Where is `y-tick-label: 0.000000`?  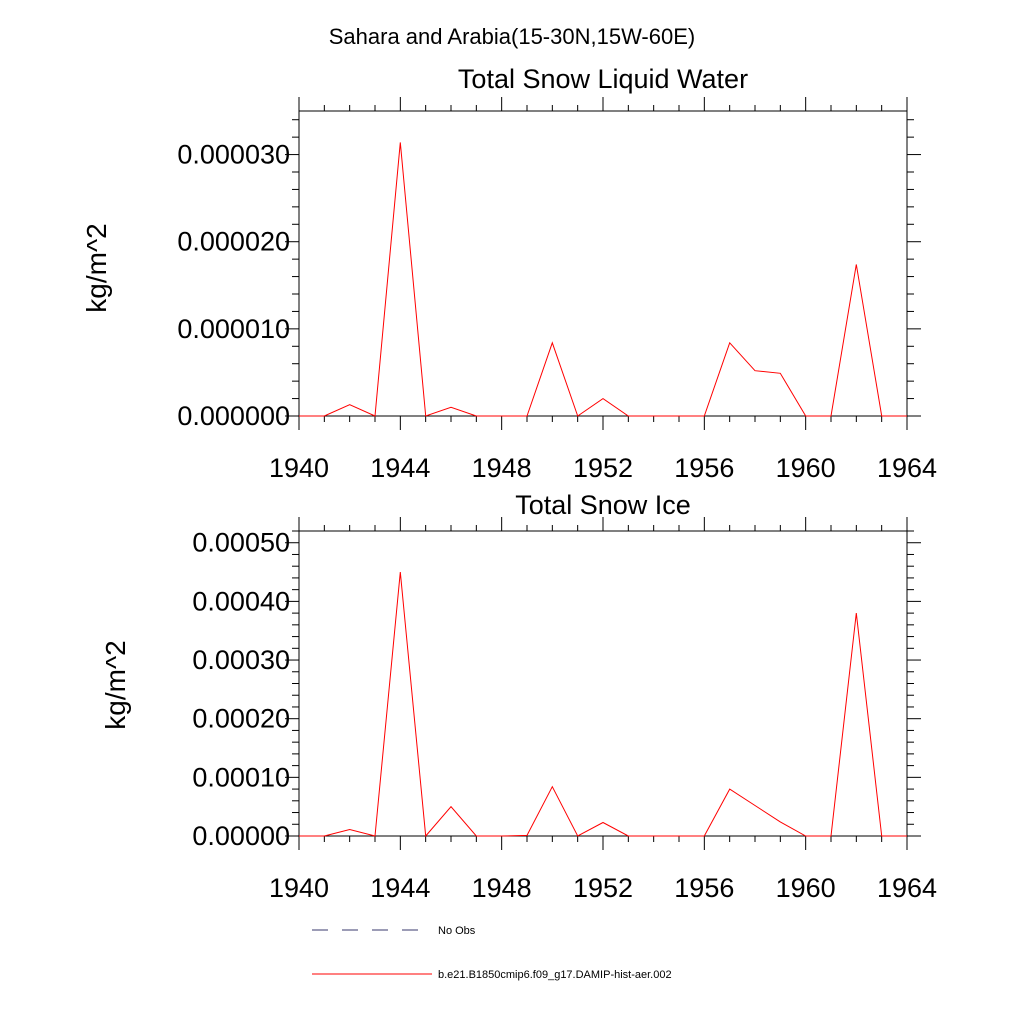
y-tick-label: 0.000000 is located at coordinates (233, 416).